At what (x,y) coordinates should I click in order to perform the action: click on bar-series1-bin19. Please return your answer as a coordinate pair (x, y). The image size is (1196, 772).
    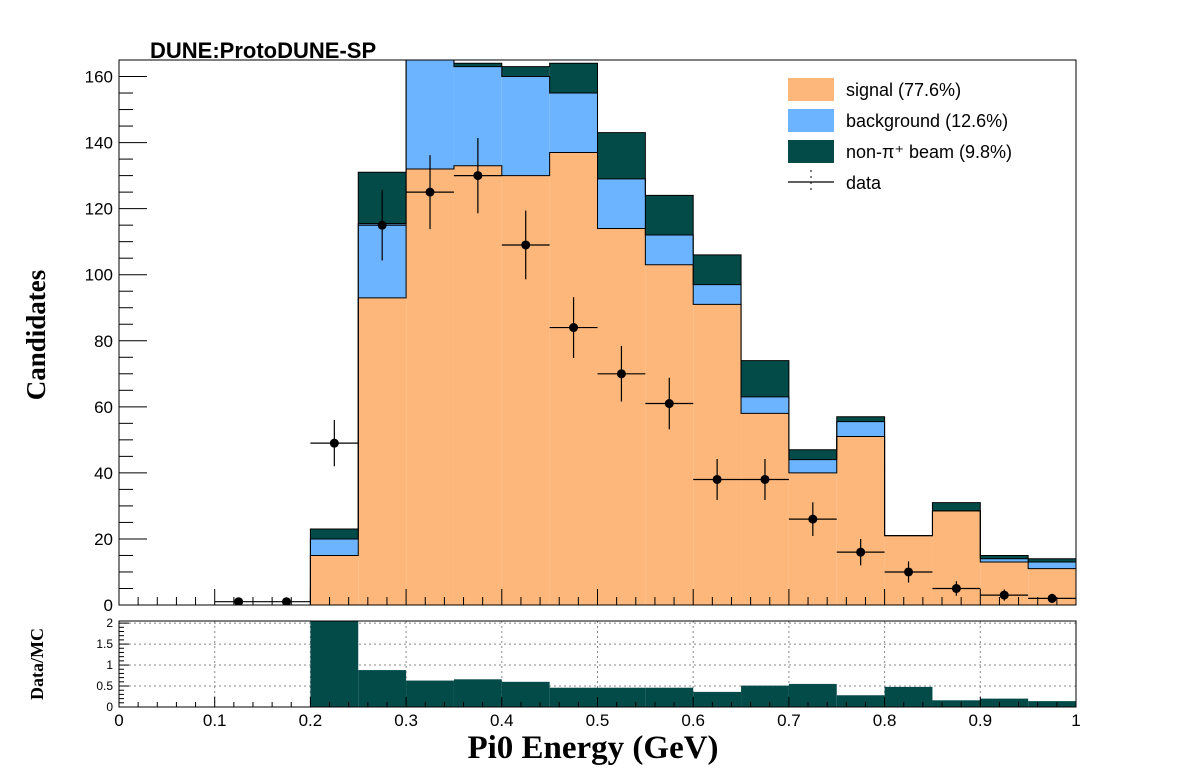
    Looking at the image, I should click on (1052, 565).